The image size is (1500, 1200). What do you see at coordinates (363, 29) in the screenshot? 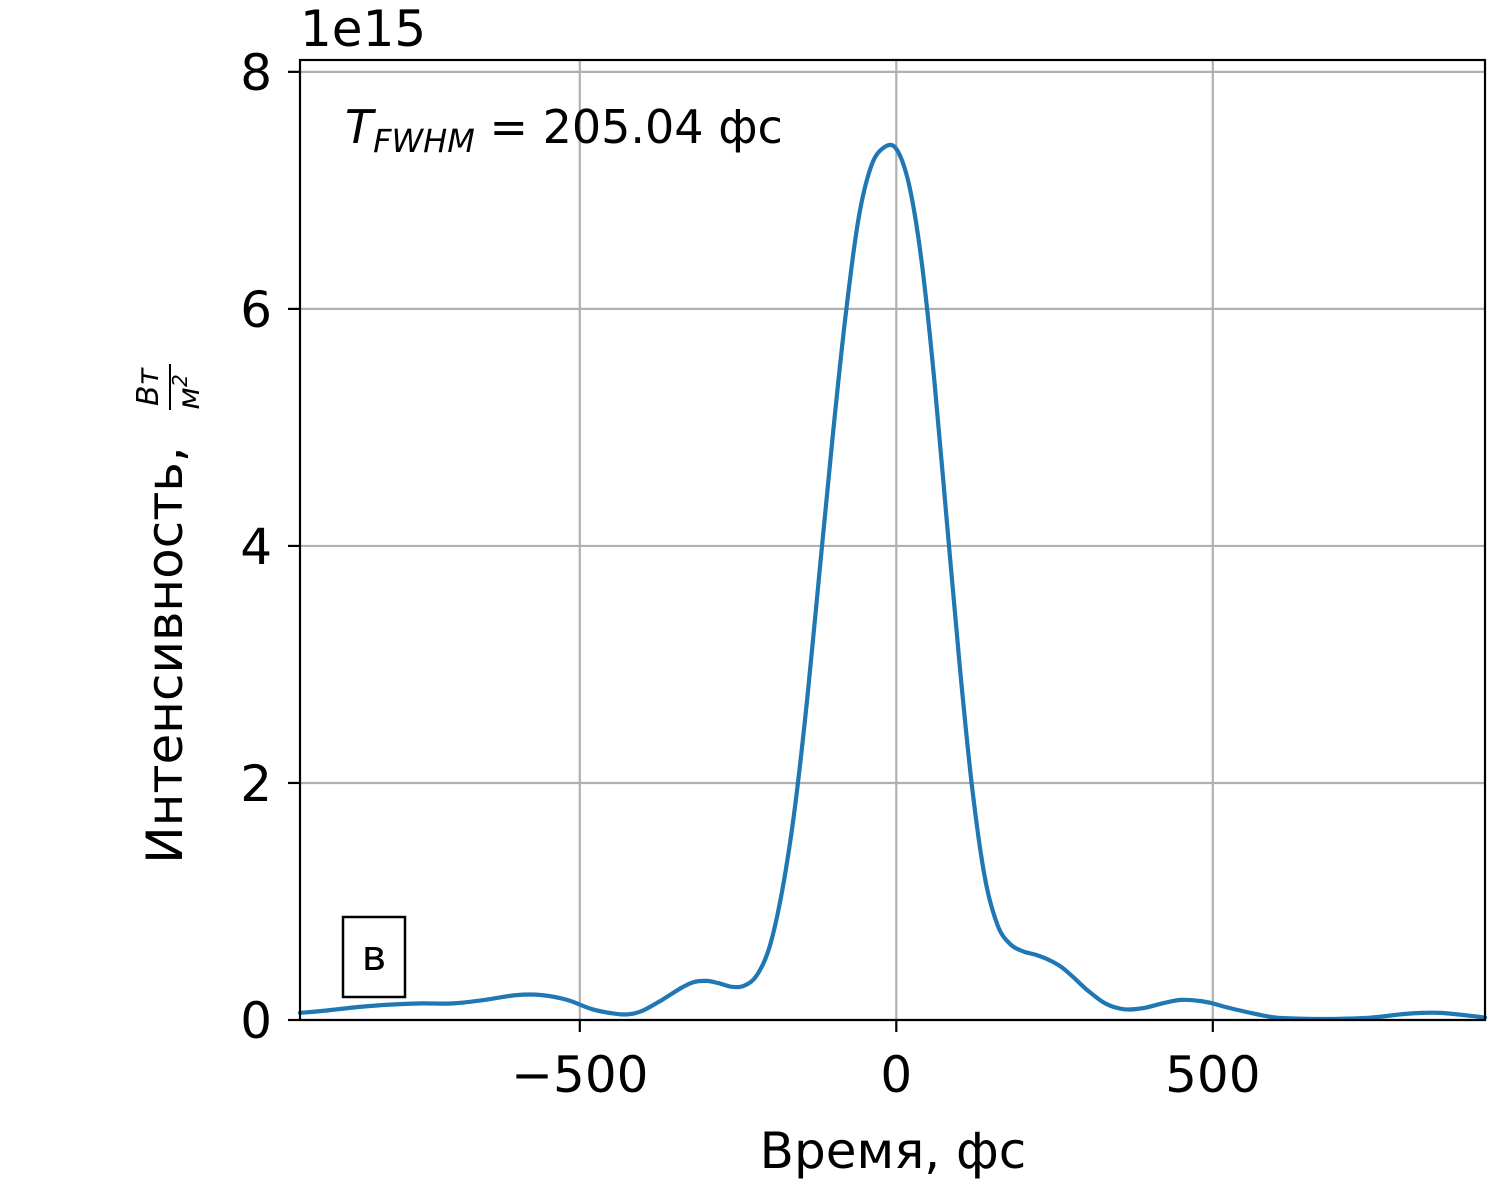
I see `offset-text: 1e15` at bounding box center [363, 29].